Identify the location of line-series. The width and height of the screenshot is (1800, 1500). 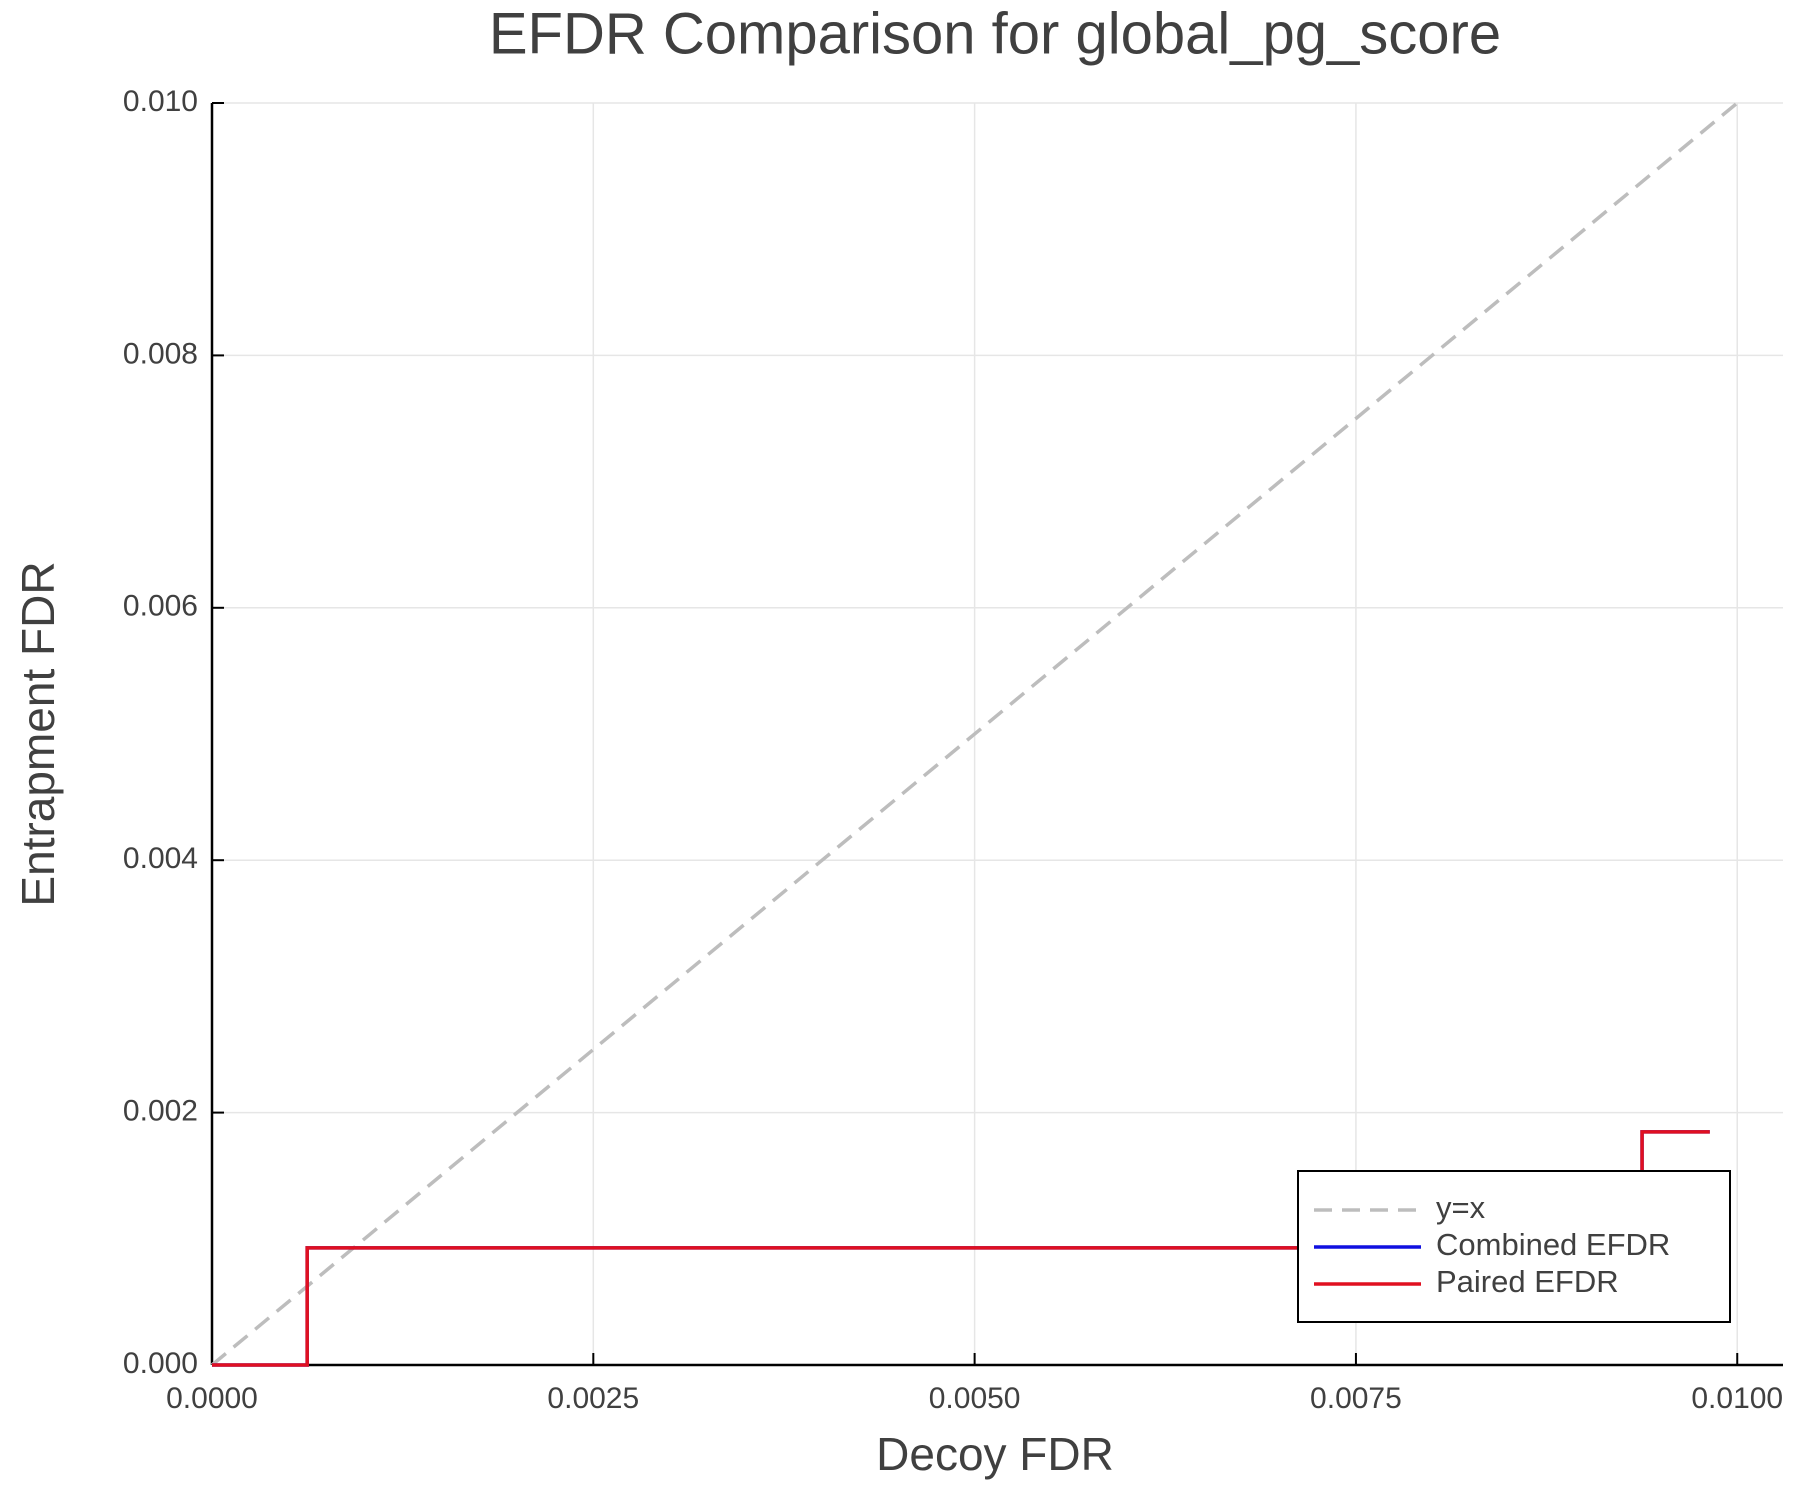
(961, 1248).